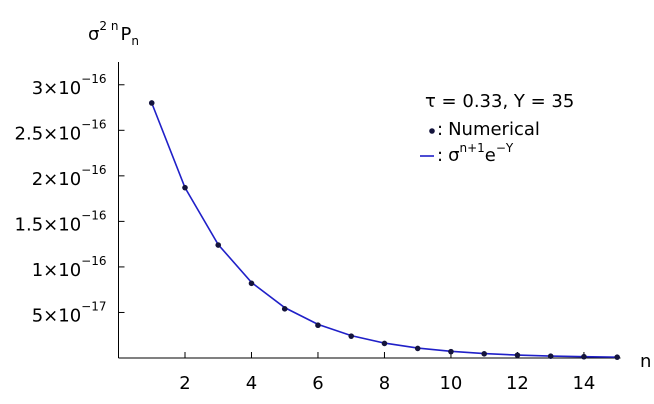 This screenshot has height=404, width=654. What do you see at coordinates (48, 224) in the screenshot?
I see `y-tick-mantissa: 1.5×10` at bounding box center [48, 224].